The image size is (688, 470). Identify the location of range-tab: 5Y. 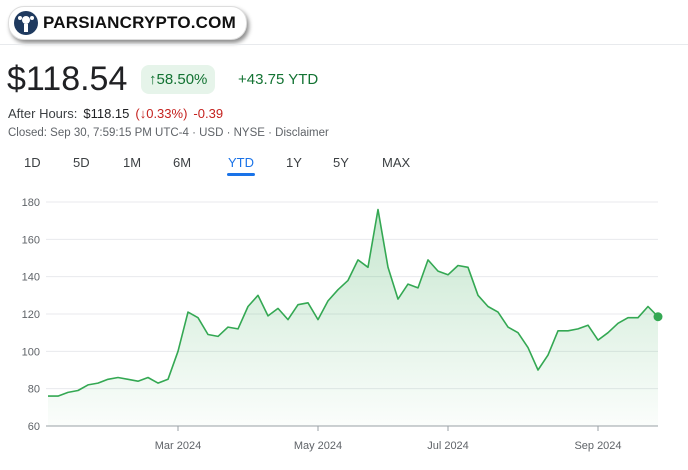
(341, 162).